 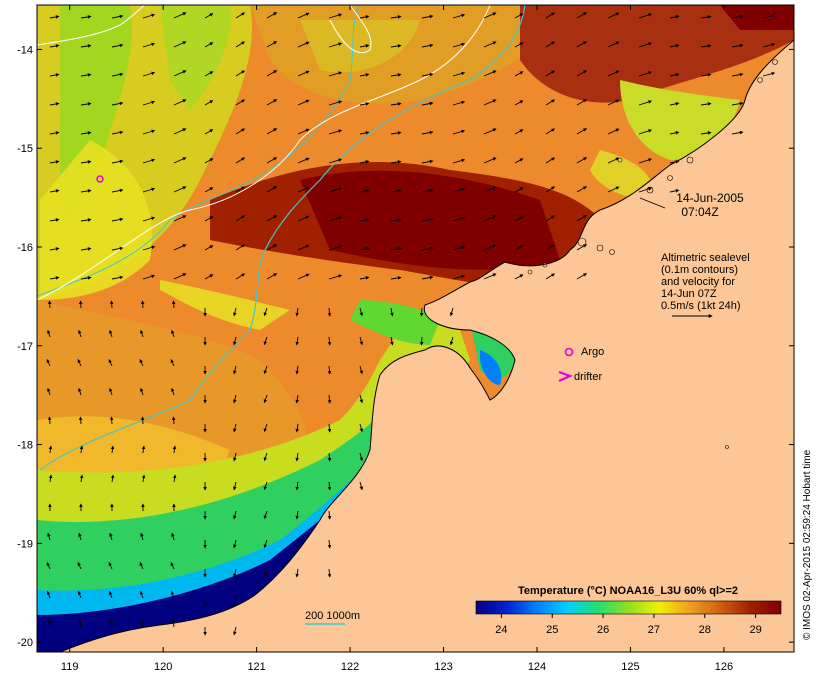 I want to click on lon-tick-label: 122, so click(x=350, y=667).